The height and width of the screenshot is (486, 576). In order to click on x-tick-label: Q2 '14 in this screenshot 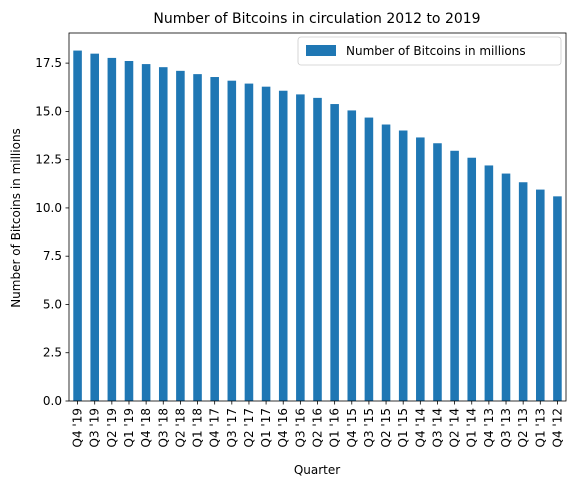, I will do `click(455, 427)`.